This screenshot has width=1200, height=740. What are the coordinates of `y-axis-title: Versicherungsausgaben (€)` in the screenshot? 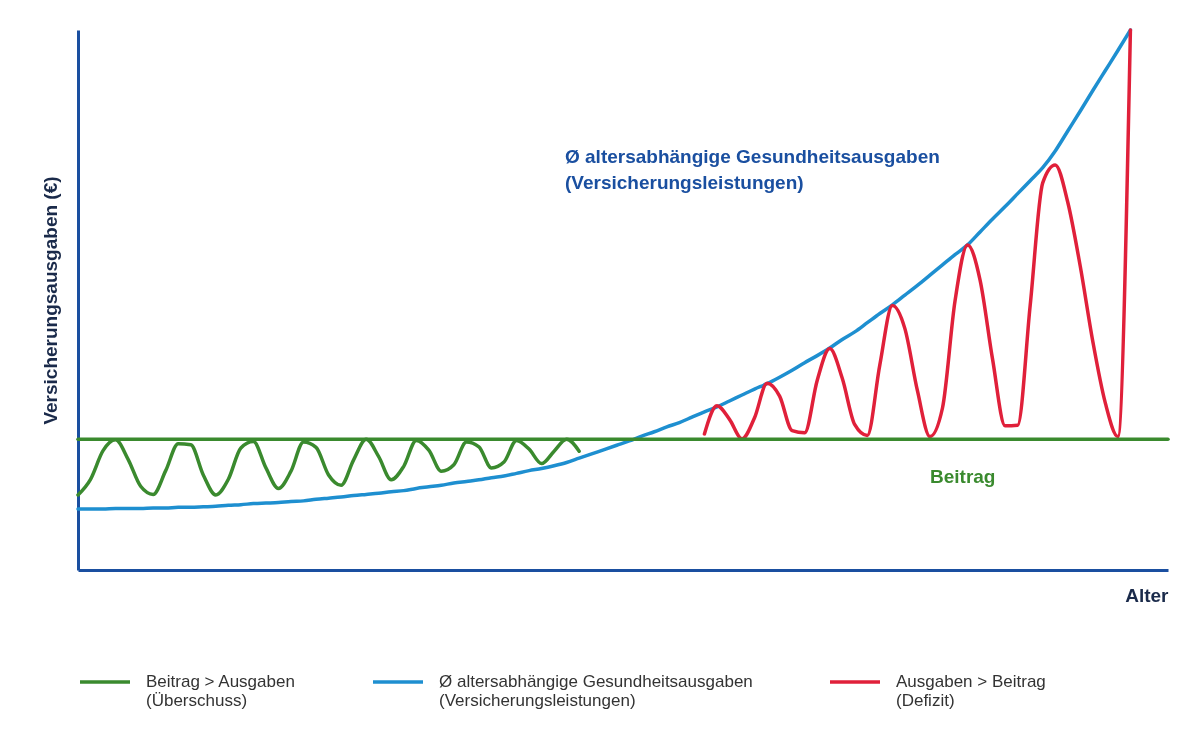 It's located at (50, 300).